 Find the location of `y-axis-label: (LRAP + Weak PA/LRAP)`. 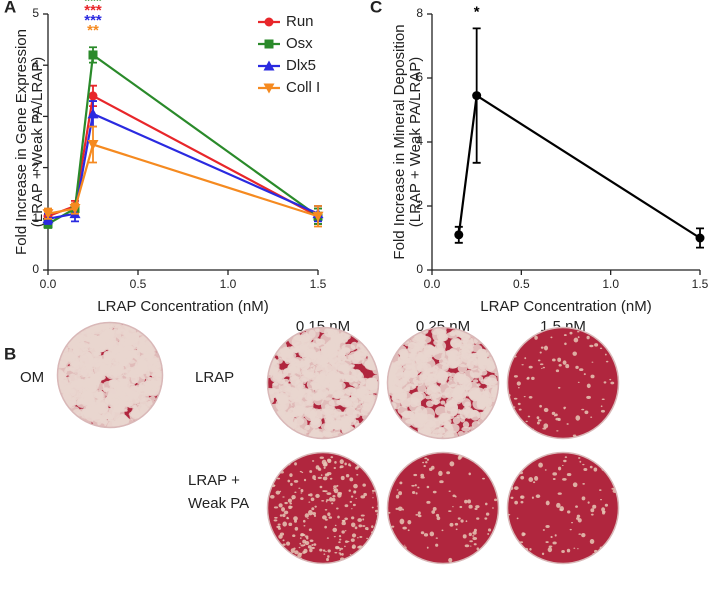

y-axis-label: (LRAP + Weak PA/LRAP) is located at coordinates (37, 142).